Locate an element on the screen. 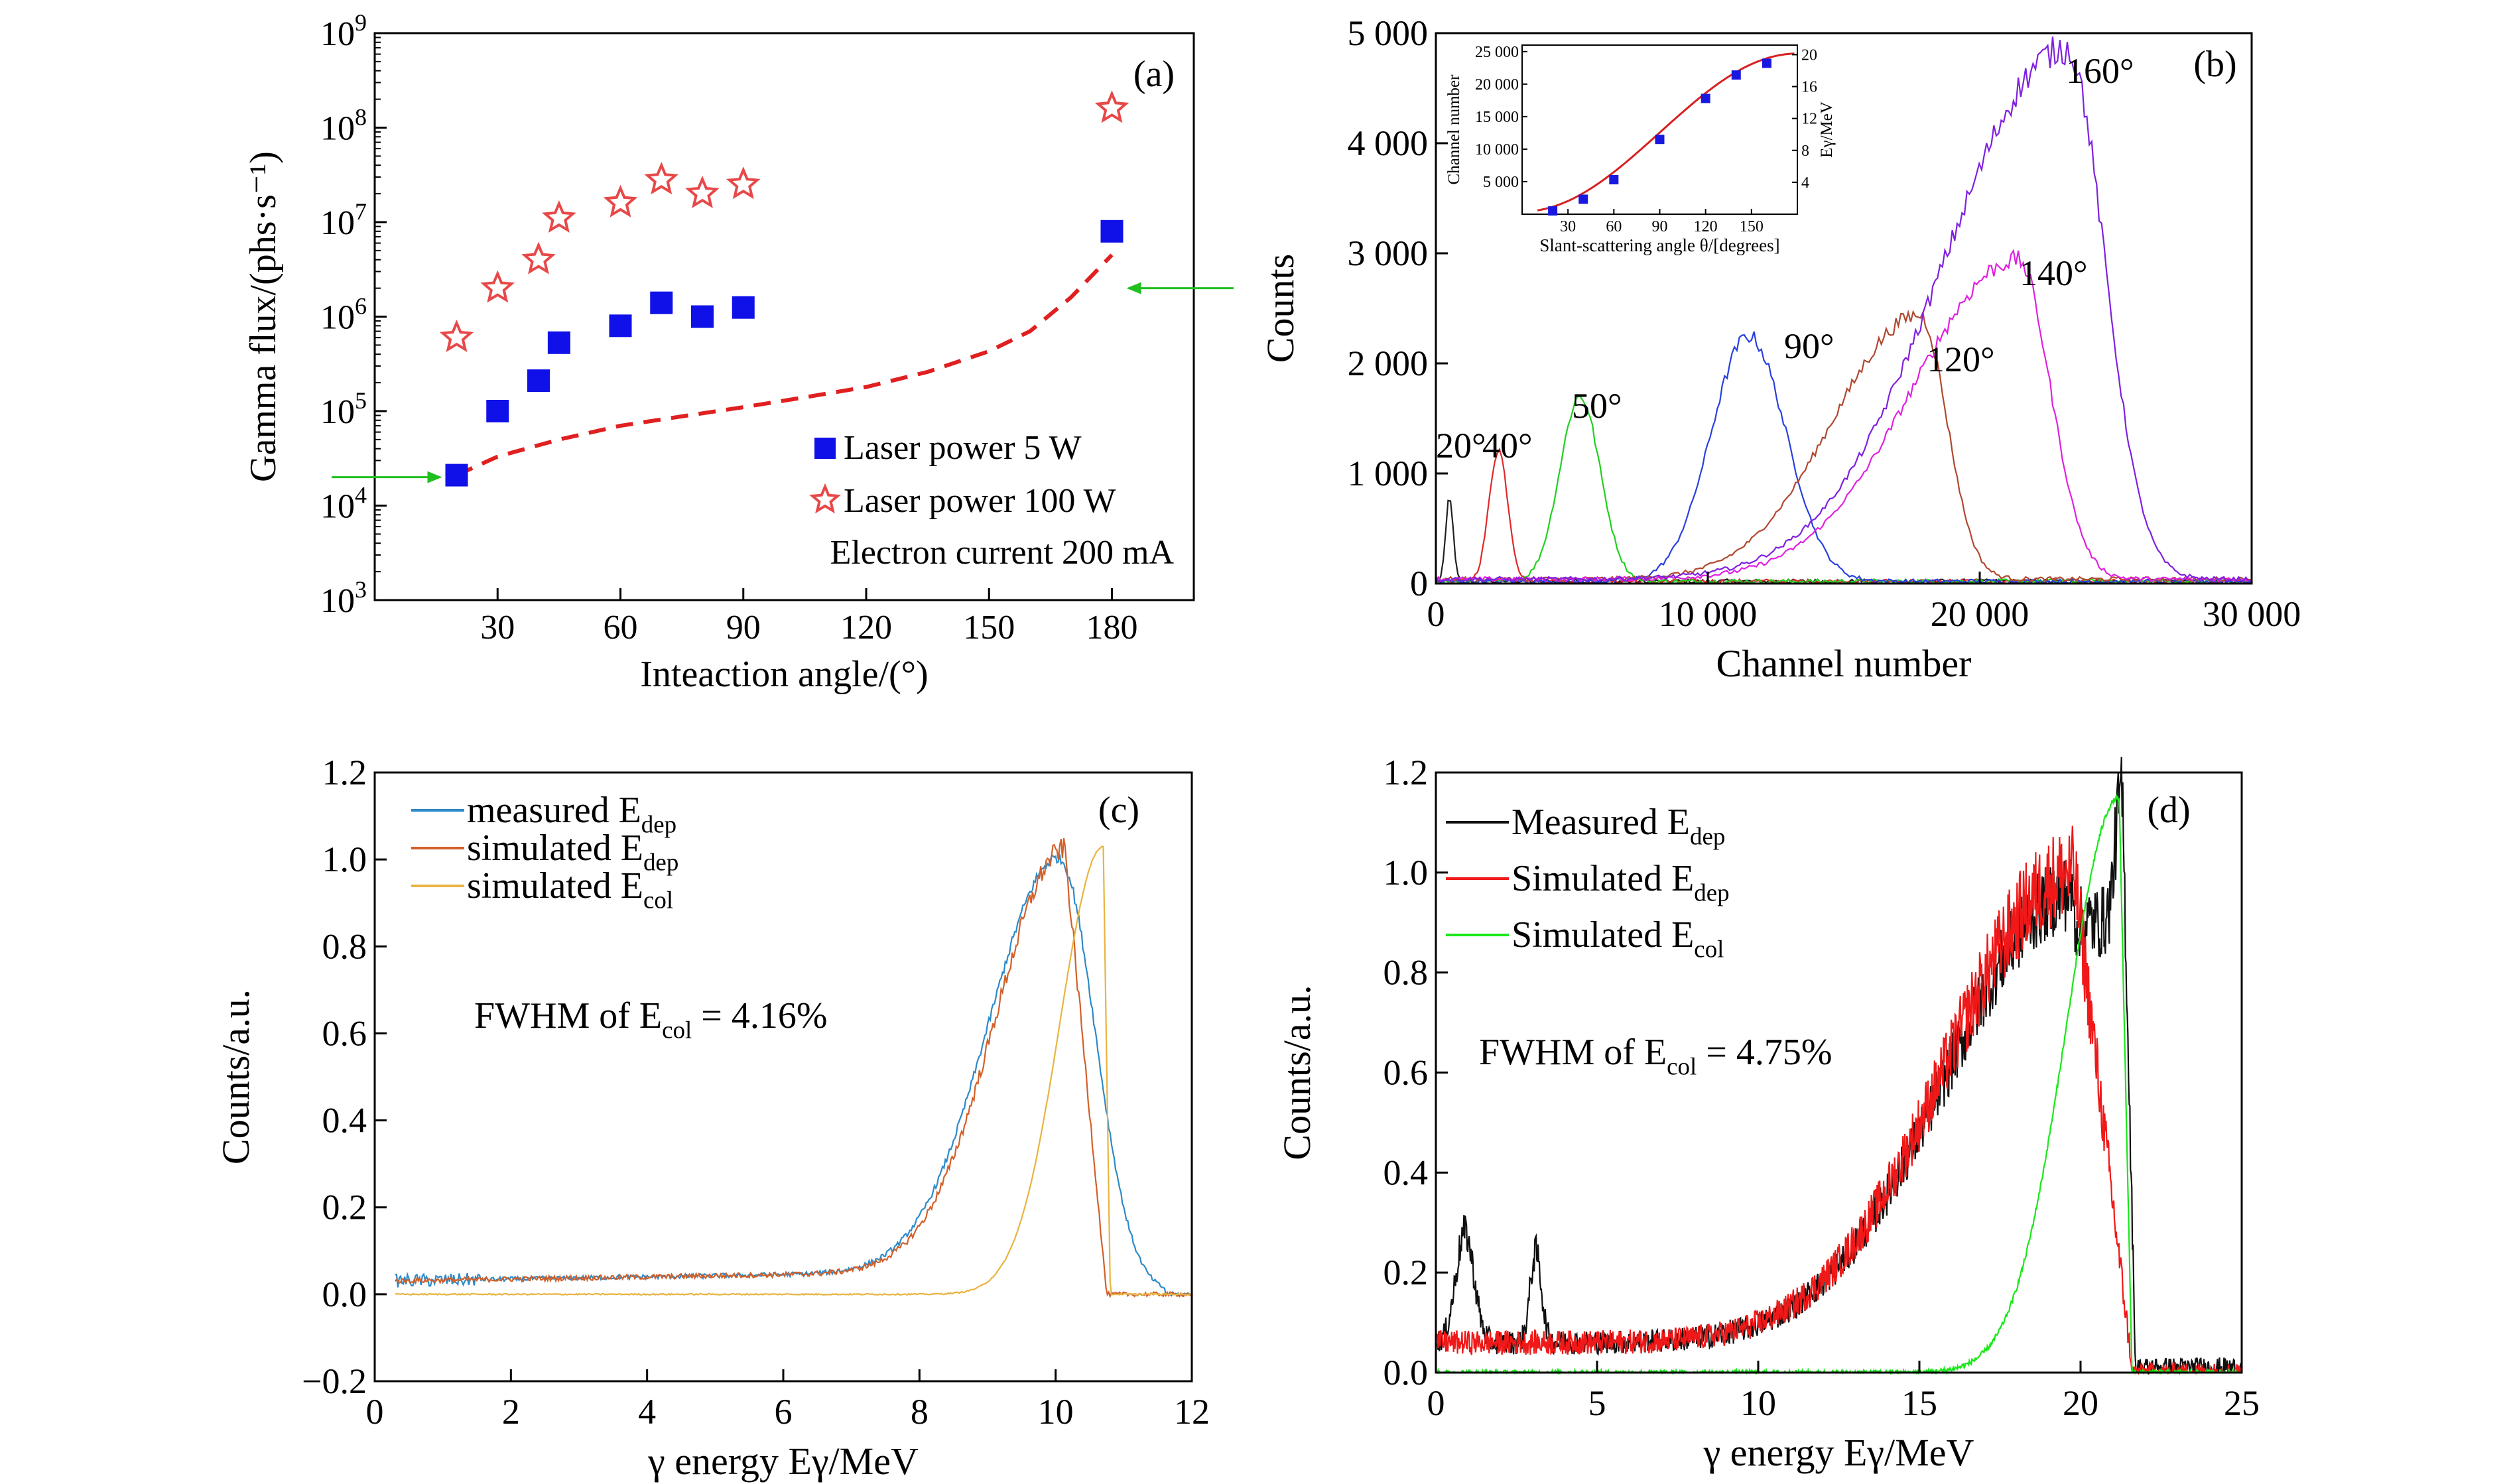  inset-y2-tick-label: 12 is located at coordinates (1809, 119).